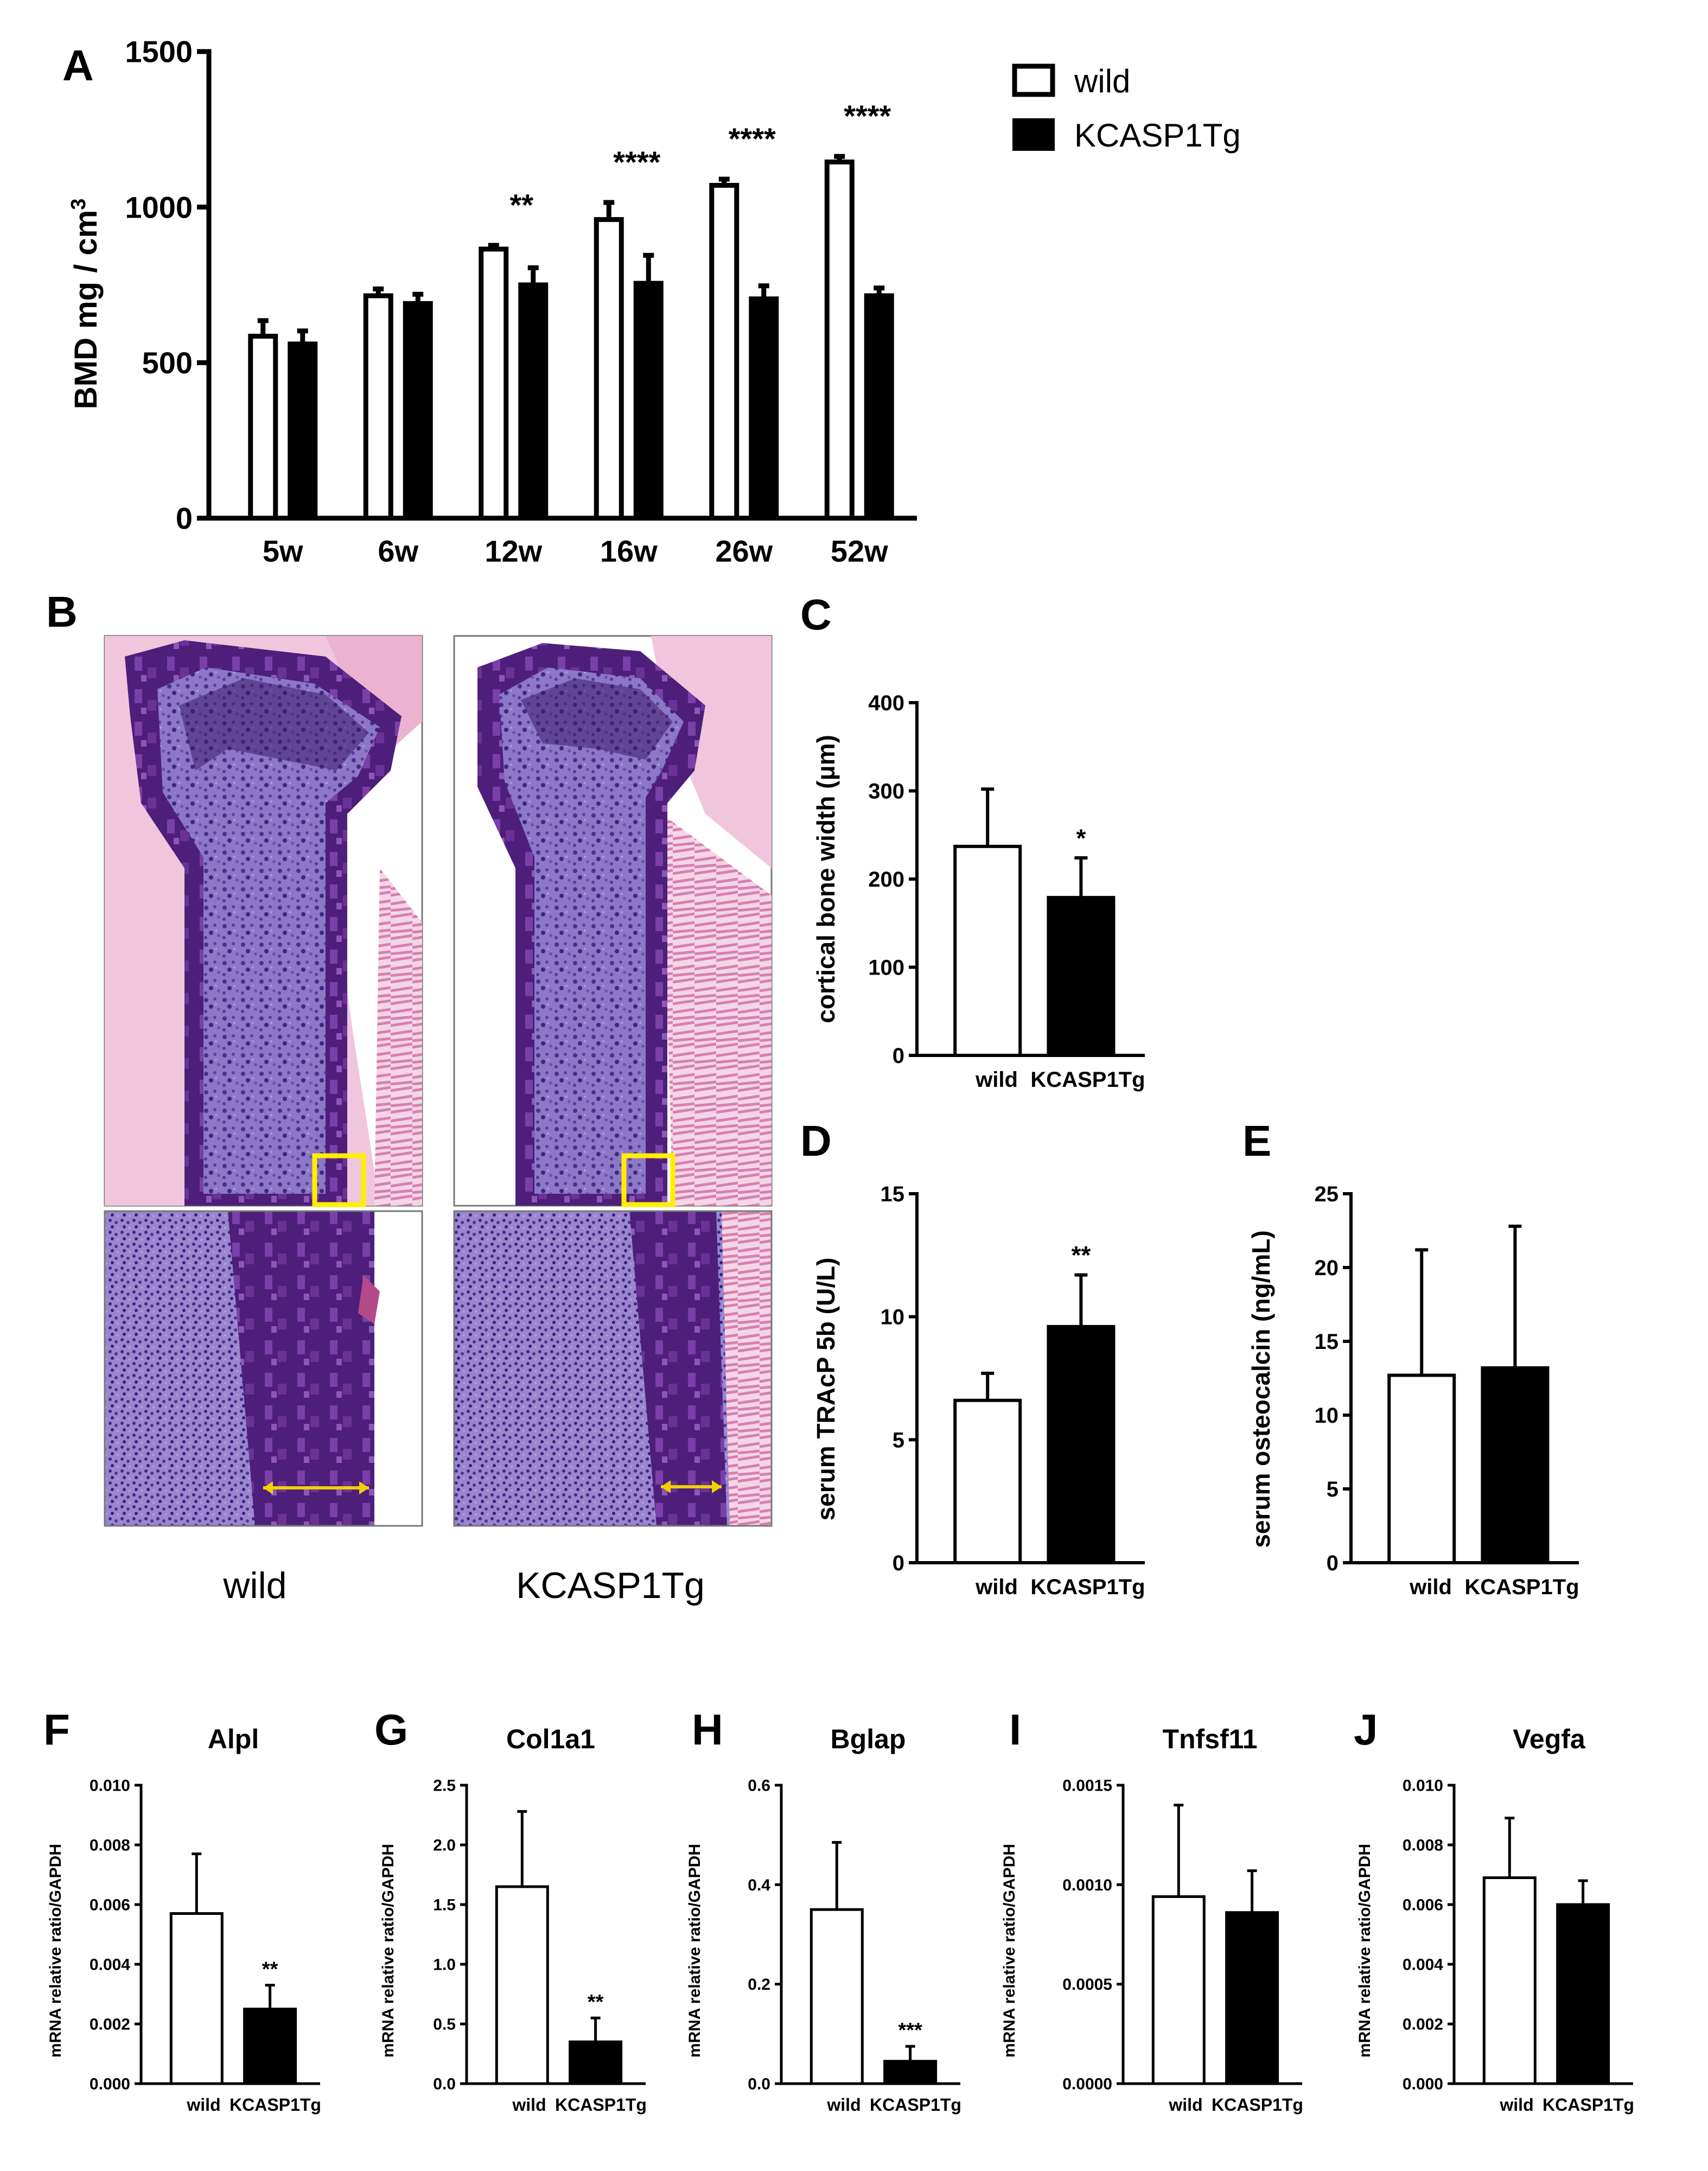  Describe the element at coordinates (1081, 838) in the screenshot. I see `panel-c-significance-label: *` at that location.